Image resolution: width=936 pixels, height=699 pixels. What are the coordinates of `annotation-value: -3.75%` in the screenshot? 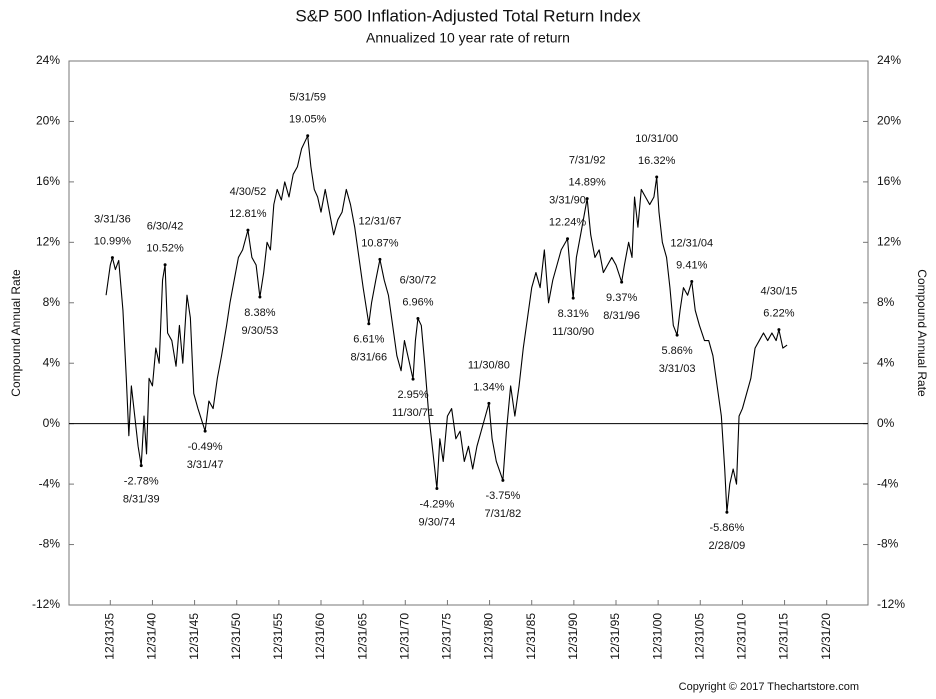 It's located at (502, 496).